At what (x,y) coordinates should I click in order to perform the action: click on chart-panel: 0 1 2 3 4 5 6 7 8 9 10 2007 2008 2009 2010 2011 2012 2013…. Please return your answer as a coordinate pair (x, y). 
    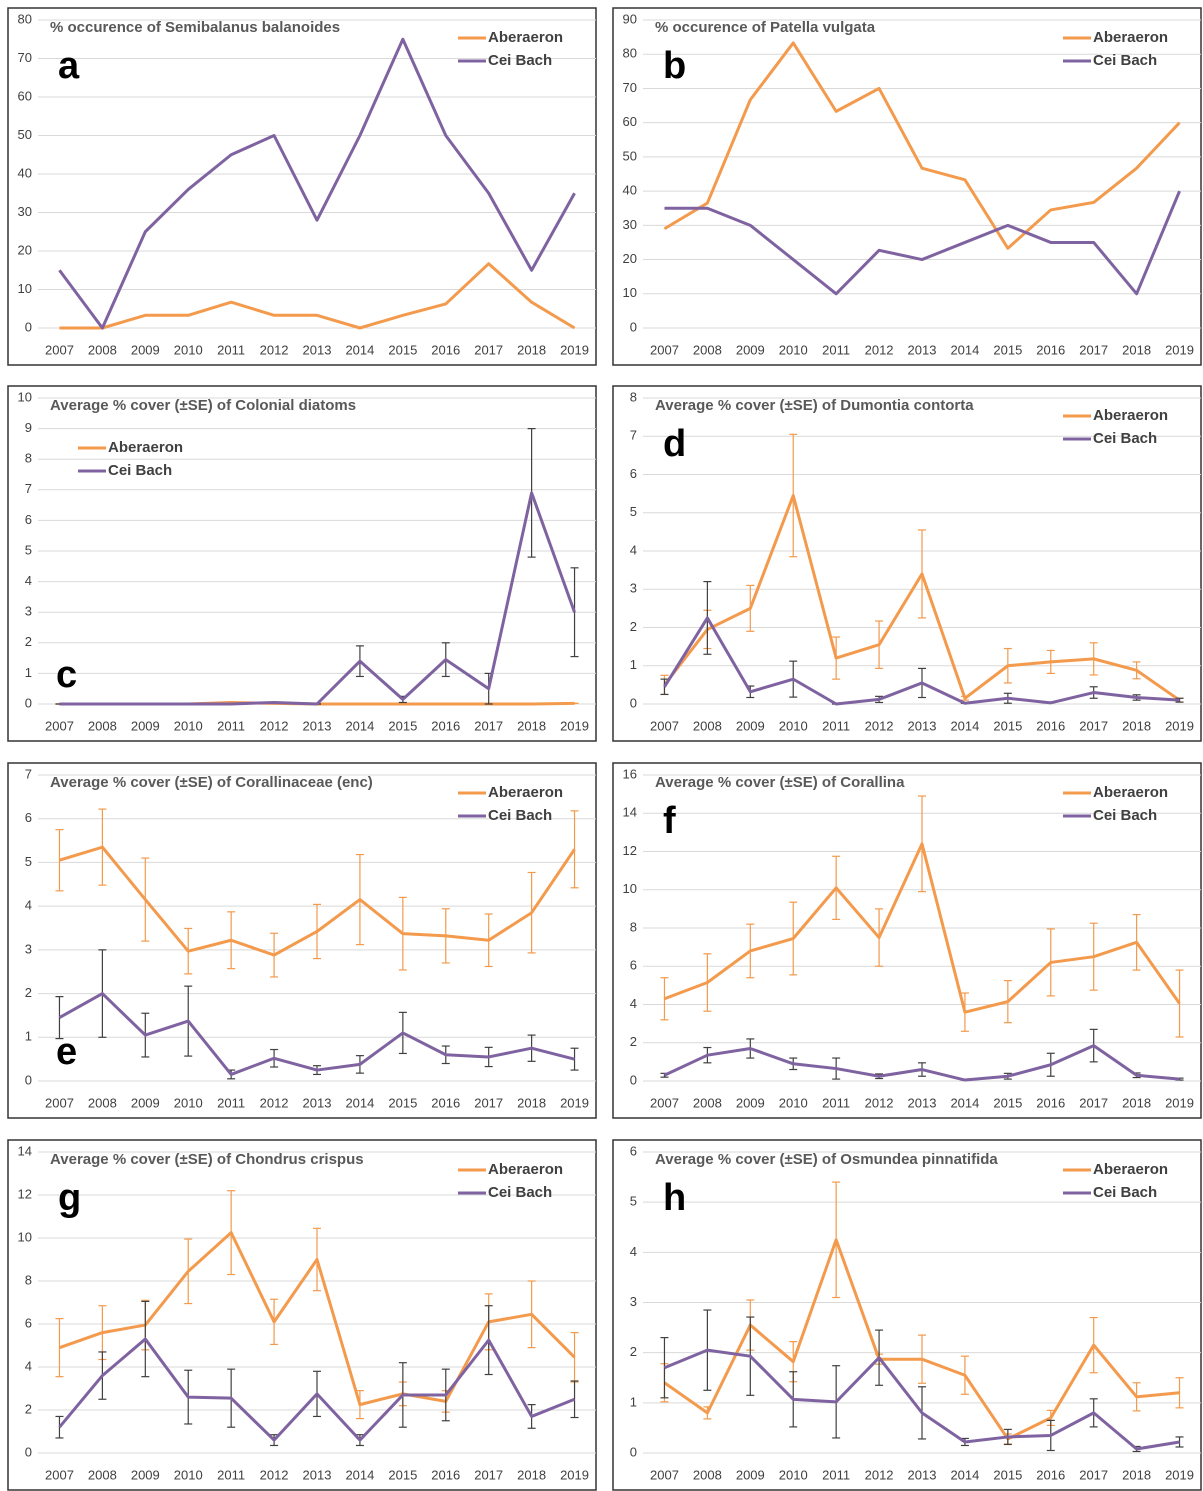
    Looking at the image, I should click on (302, 563).